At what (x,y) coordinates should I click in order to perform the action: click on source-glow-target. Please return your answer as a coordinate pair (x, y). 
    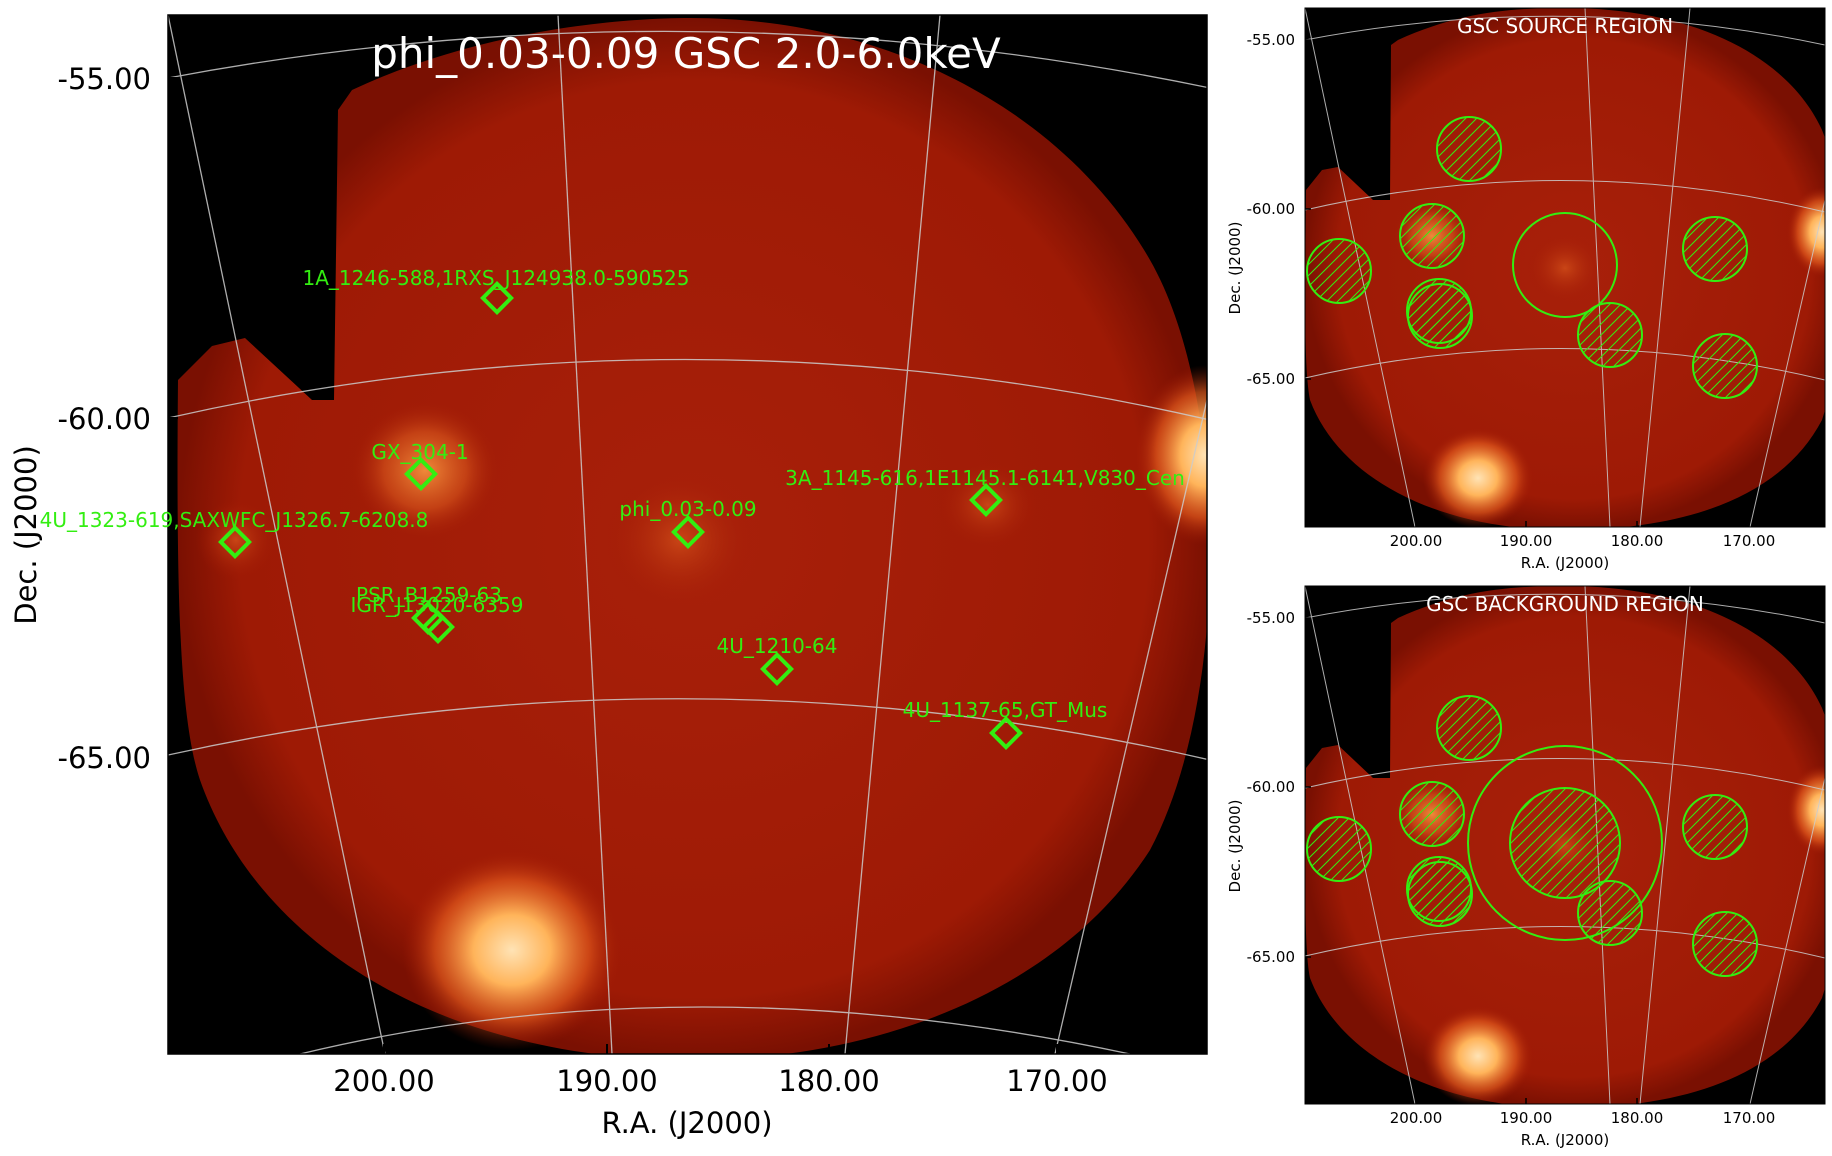
    Looking at the image, I should click on (1565, 268).